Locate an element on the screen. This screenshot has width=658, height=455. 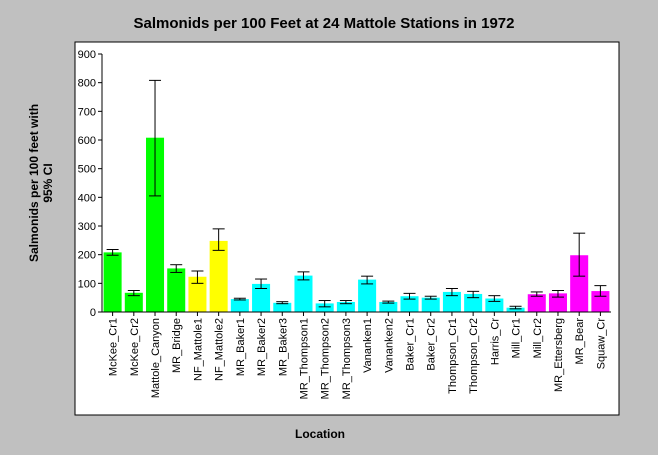
y-tick-label: 300 is located at coordinates (87, 227).